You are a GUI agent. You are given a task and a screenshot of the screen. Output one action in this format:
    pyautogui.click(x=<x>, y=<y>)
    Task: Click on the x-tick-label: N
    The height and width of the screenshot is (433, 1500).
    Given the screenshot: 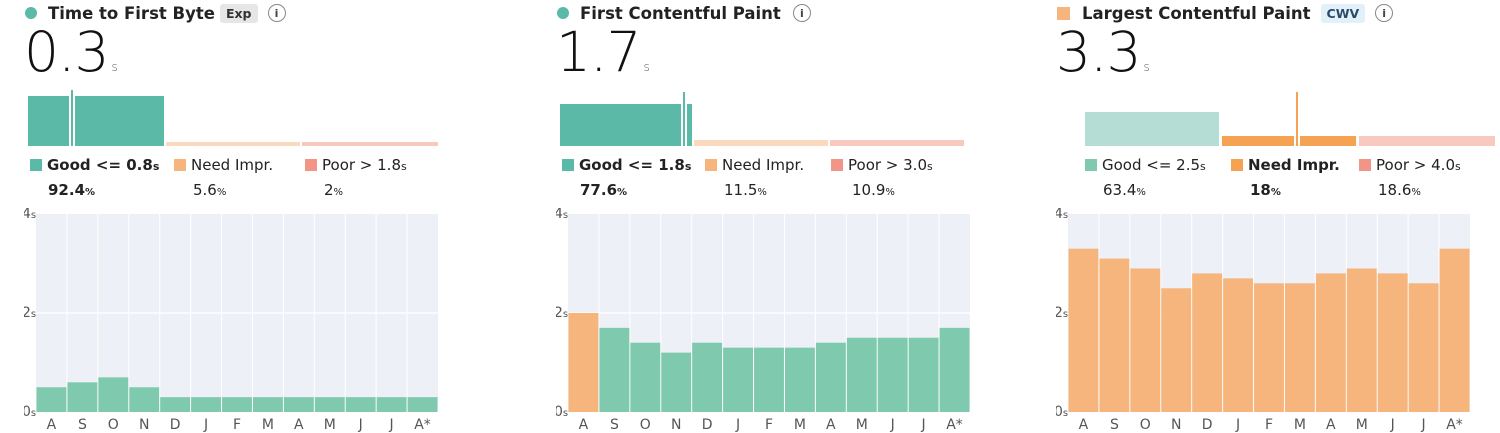 What is the action you would take?
    pyautogui.click(x=144, y=425)
    